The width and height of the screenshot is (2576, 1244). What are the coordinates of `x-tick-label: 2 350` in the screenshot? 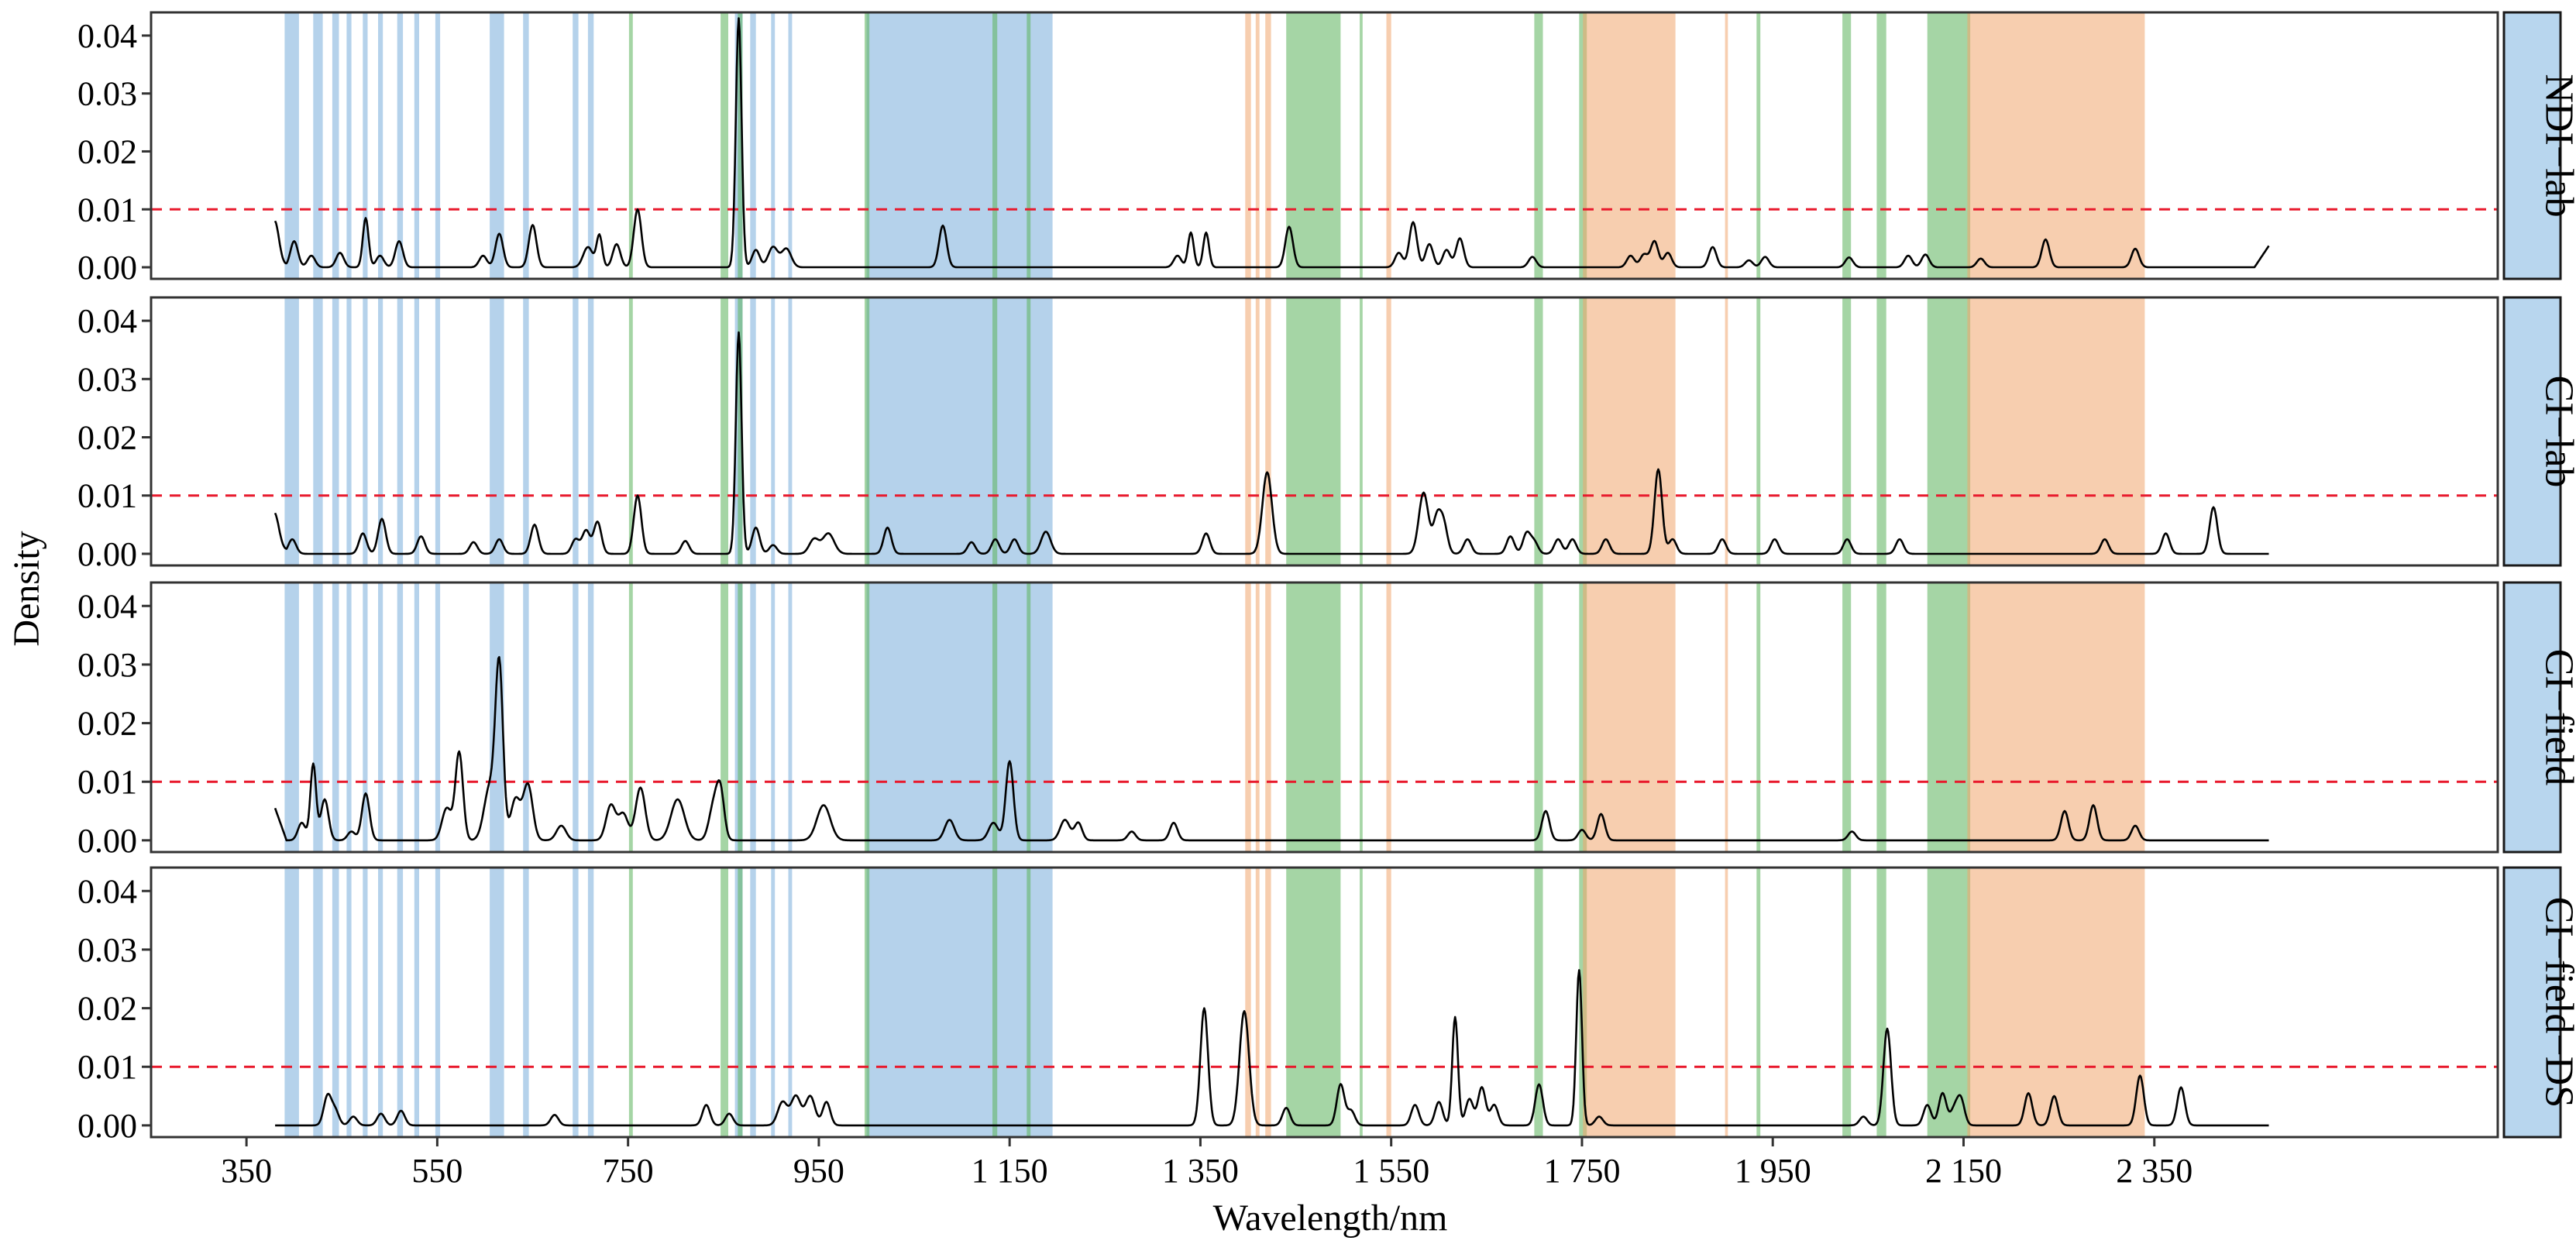 It's located at (2154, 1171).